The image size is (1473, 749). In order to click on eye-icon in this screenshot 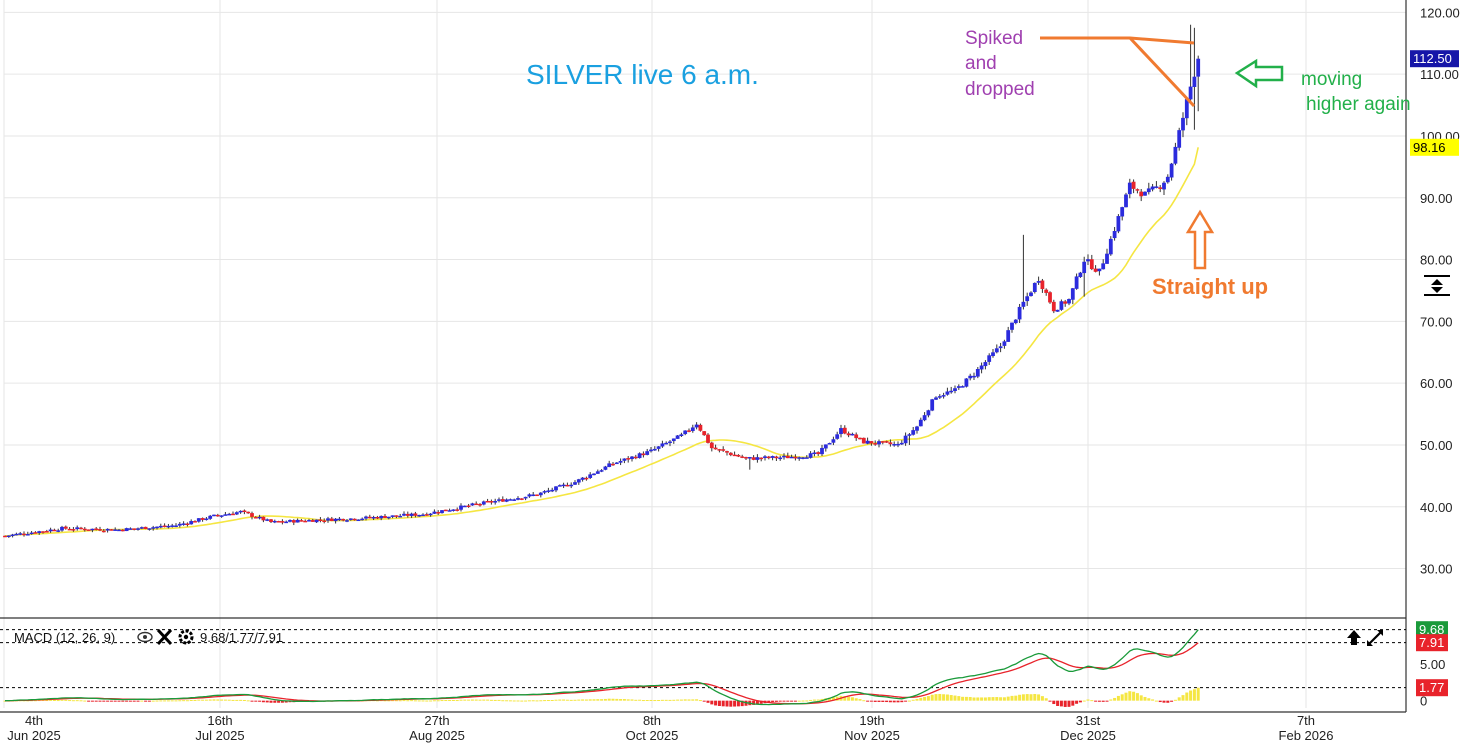, I will do `click(145, 637)`.